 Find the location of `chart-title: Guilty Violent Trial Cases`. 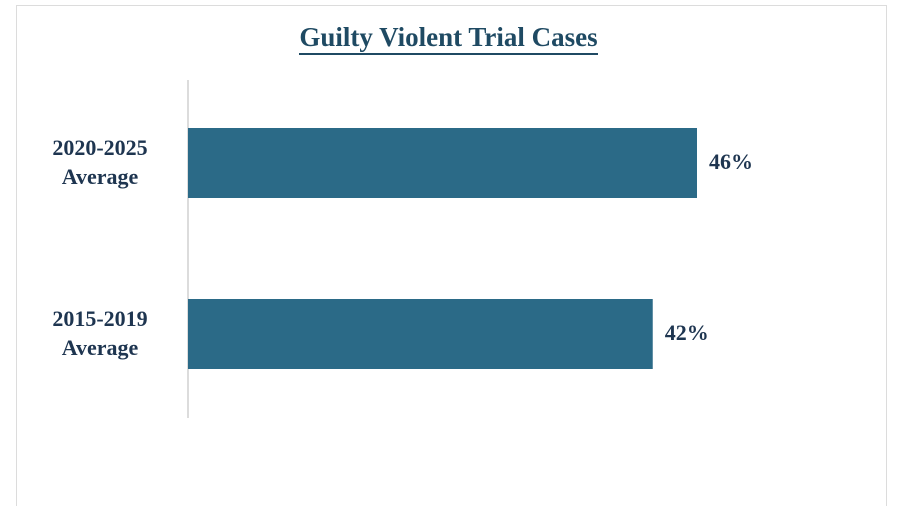

chart-title: Guilty Violent Trial Cases is located at coordinates (448, 38).